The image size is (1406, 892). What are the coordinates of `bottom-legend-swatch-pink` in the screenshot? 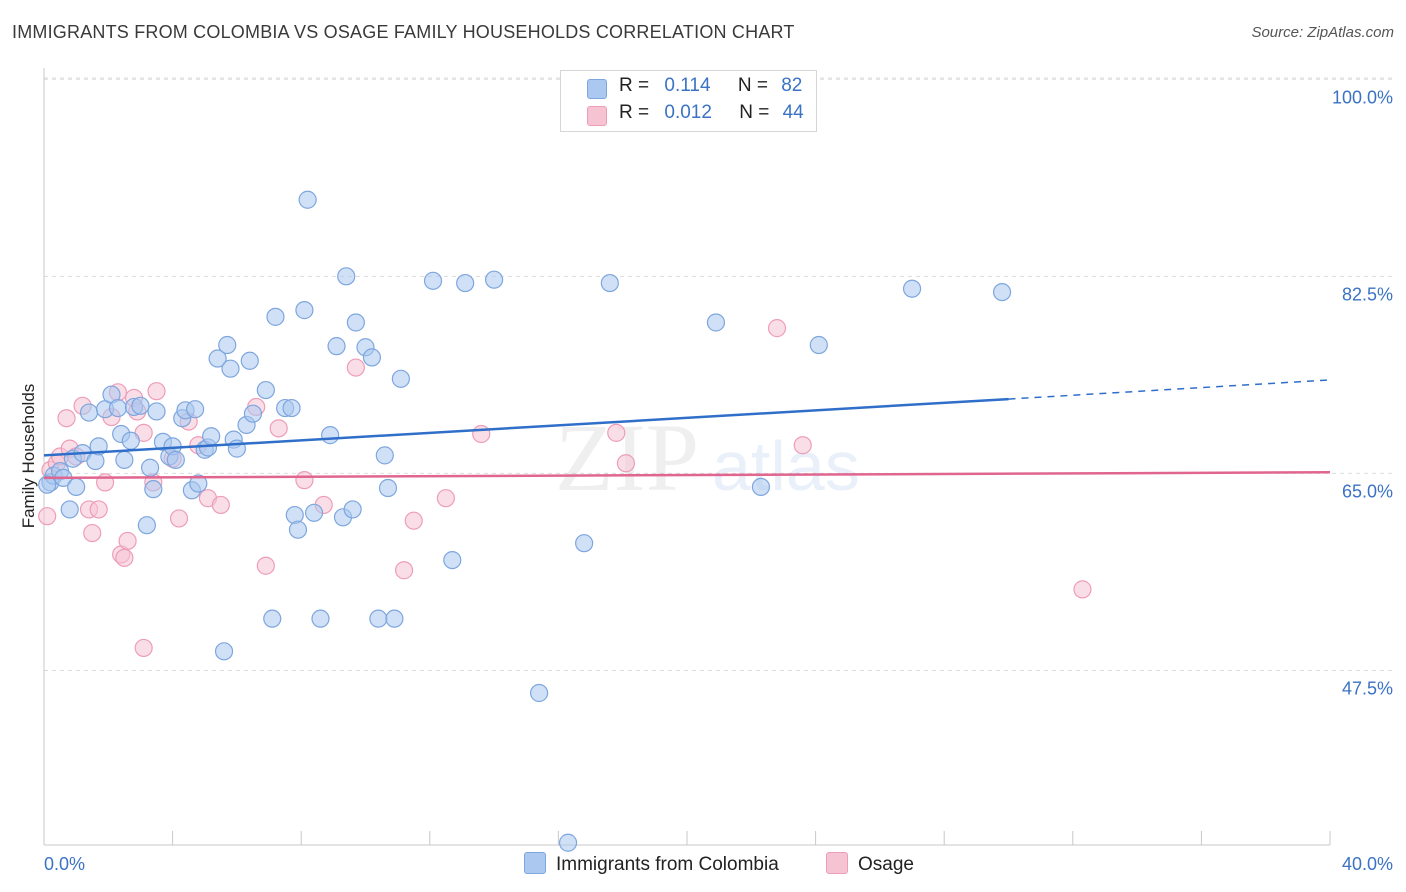 It's located at (837, 863).